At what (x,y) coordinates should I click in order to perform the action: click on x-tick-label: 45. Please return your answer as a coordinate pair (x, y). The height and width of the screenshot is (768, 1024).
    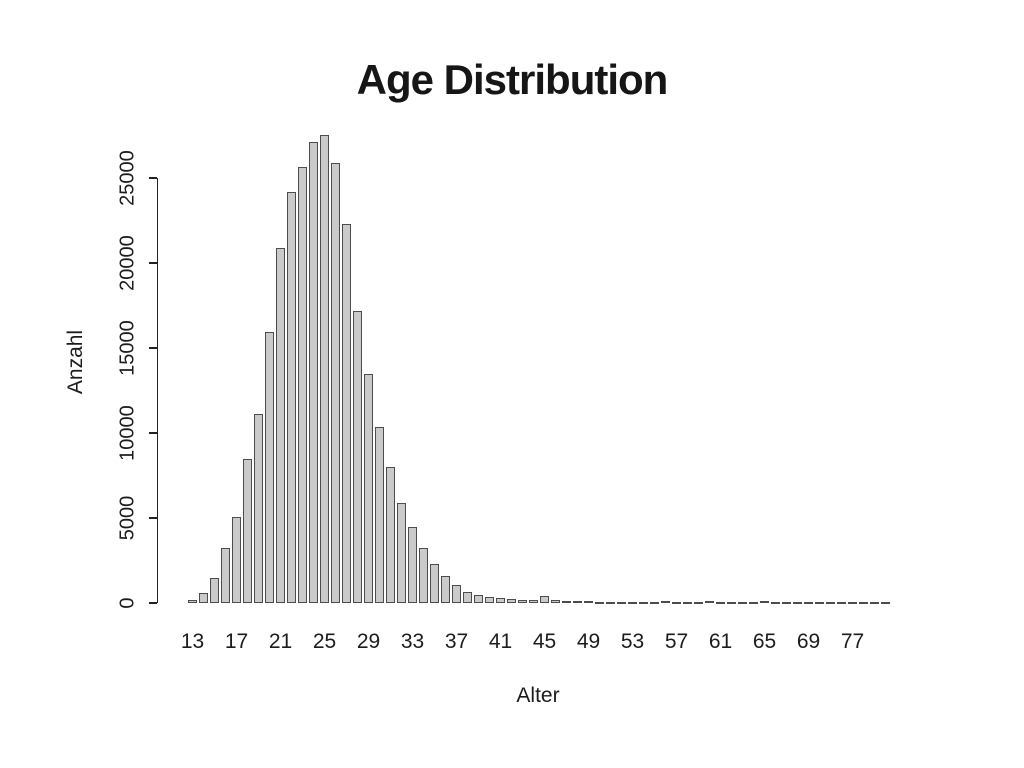
    Looking at the image, I should click on (544, 641).